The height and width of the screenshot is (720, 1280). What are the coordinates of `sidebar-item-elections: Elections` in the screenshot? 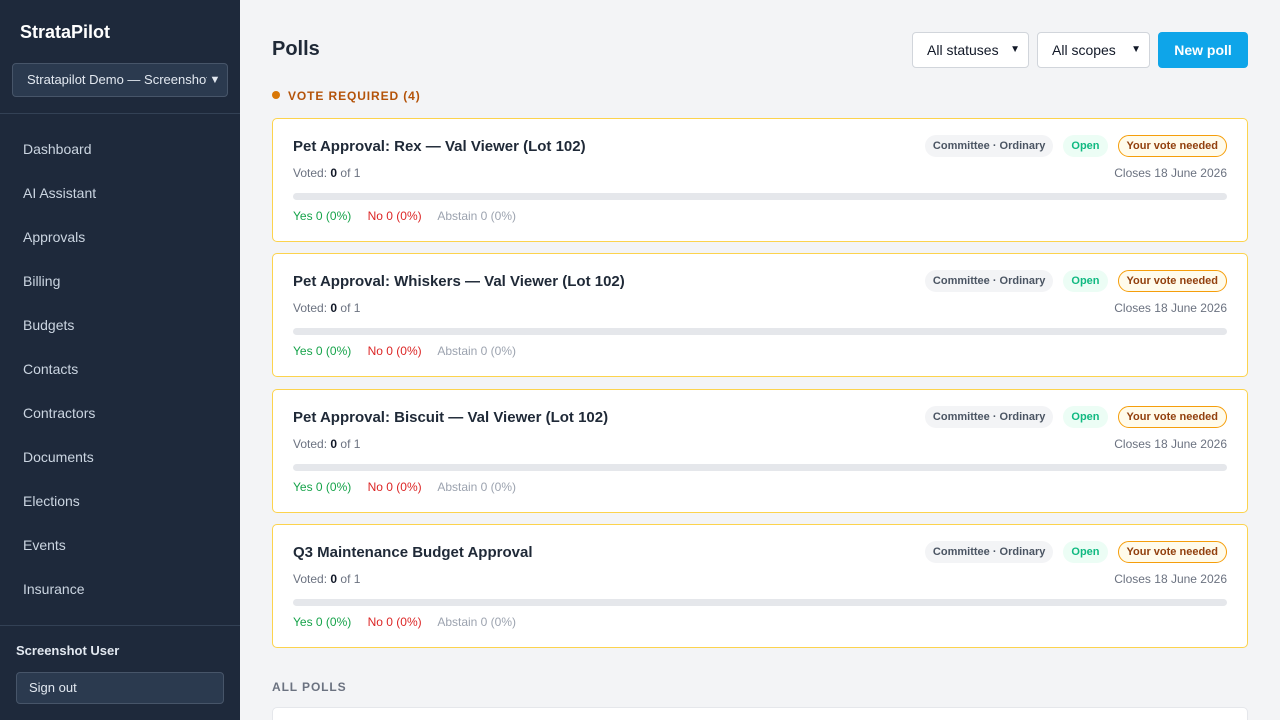 It's located at (51, 501).